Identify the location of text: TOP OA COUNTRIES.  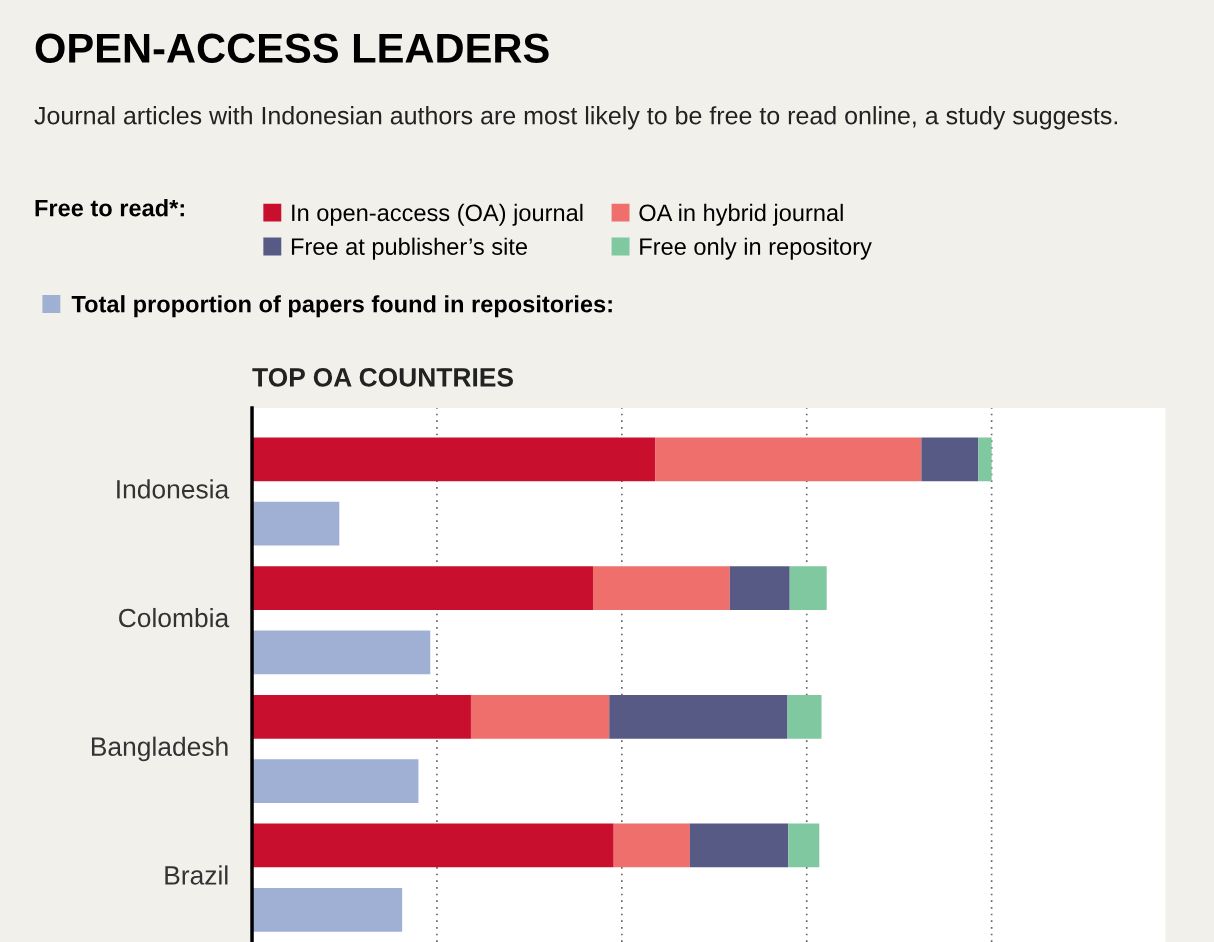
(382, 377).